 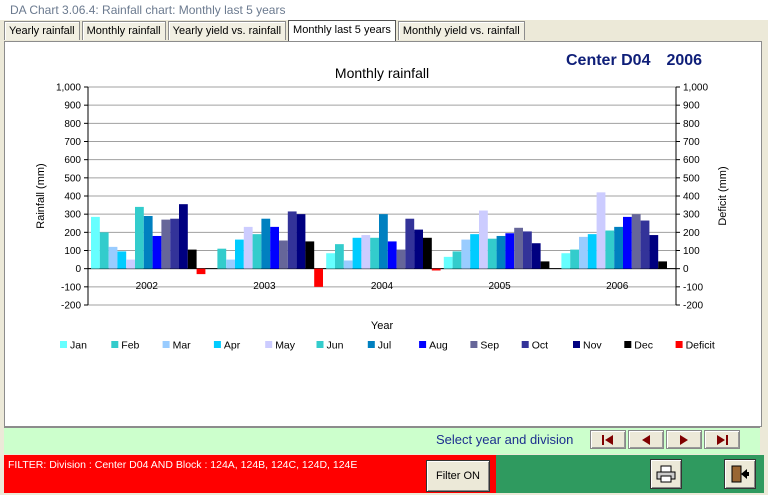 I want to click on y2-tick-label: -100, so click(x=693, y=287).